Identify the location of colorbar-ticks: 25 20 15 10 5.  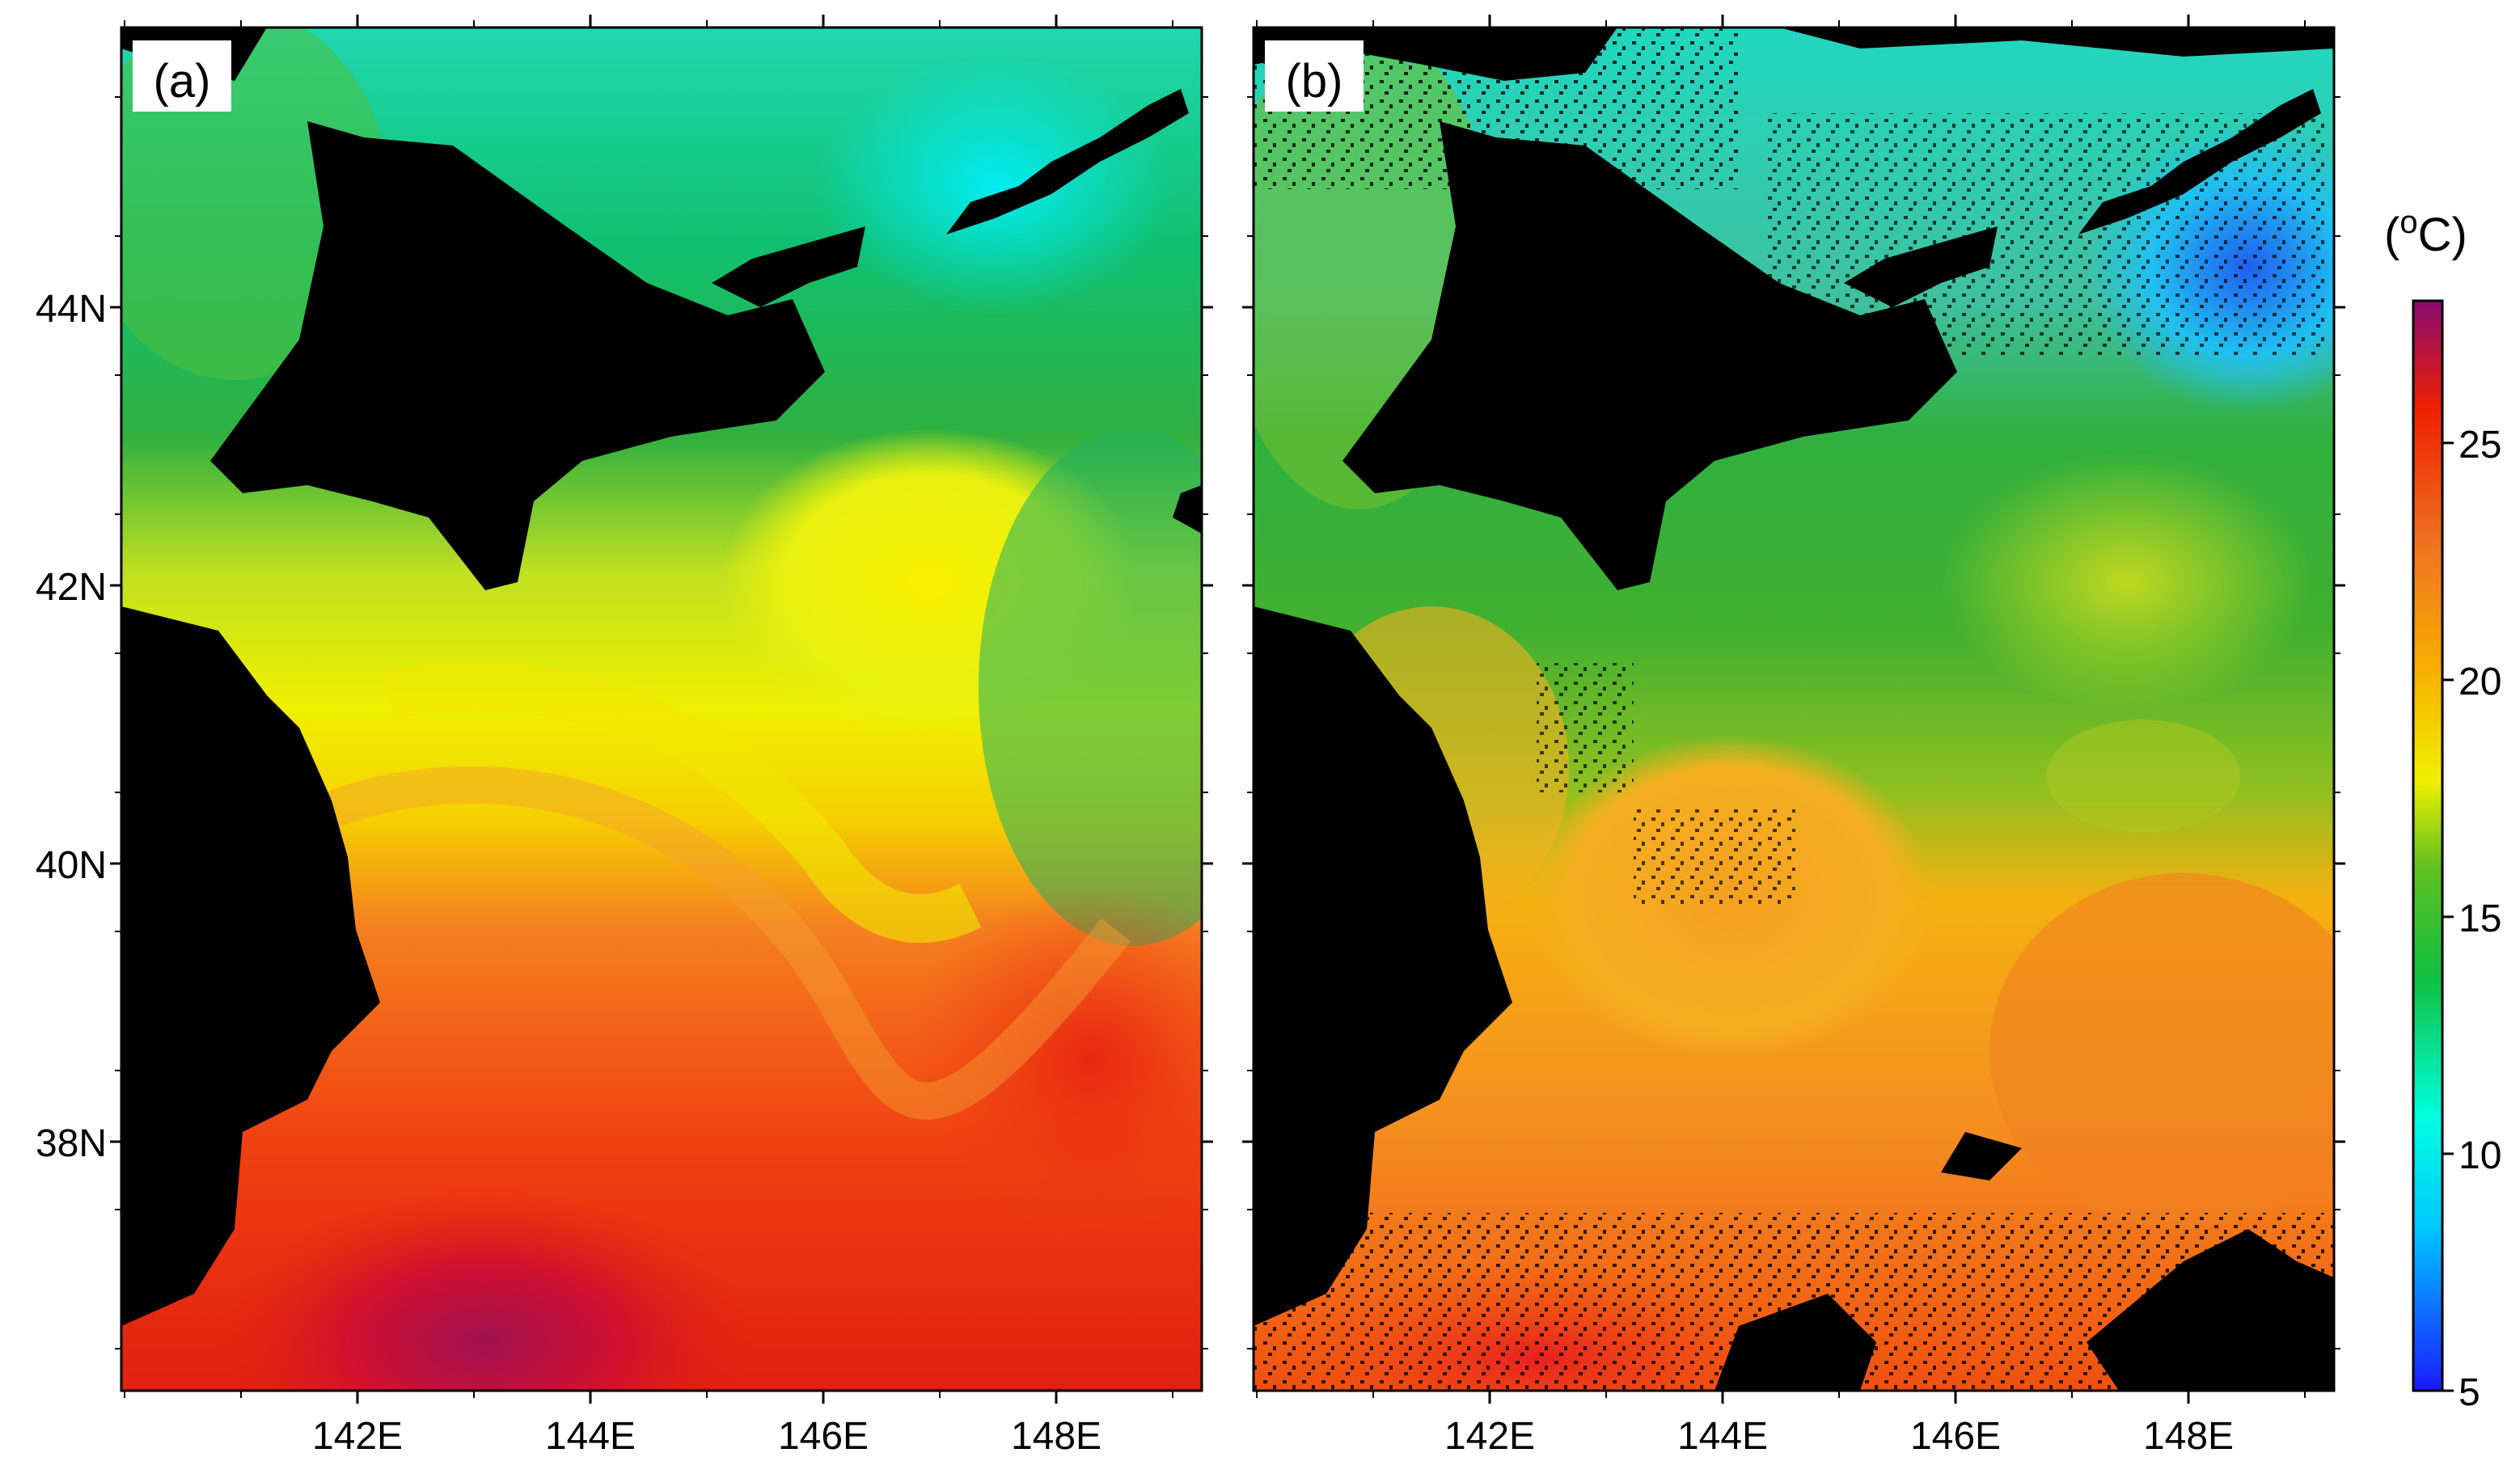
(2471, 919).